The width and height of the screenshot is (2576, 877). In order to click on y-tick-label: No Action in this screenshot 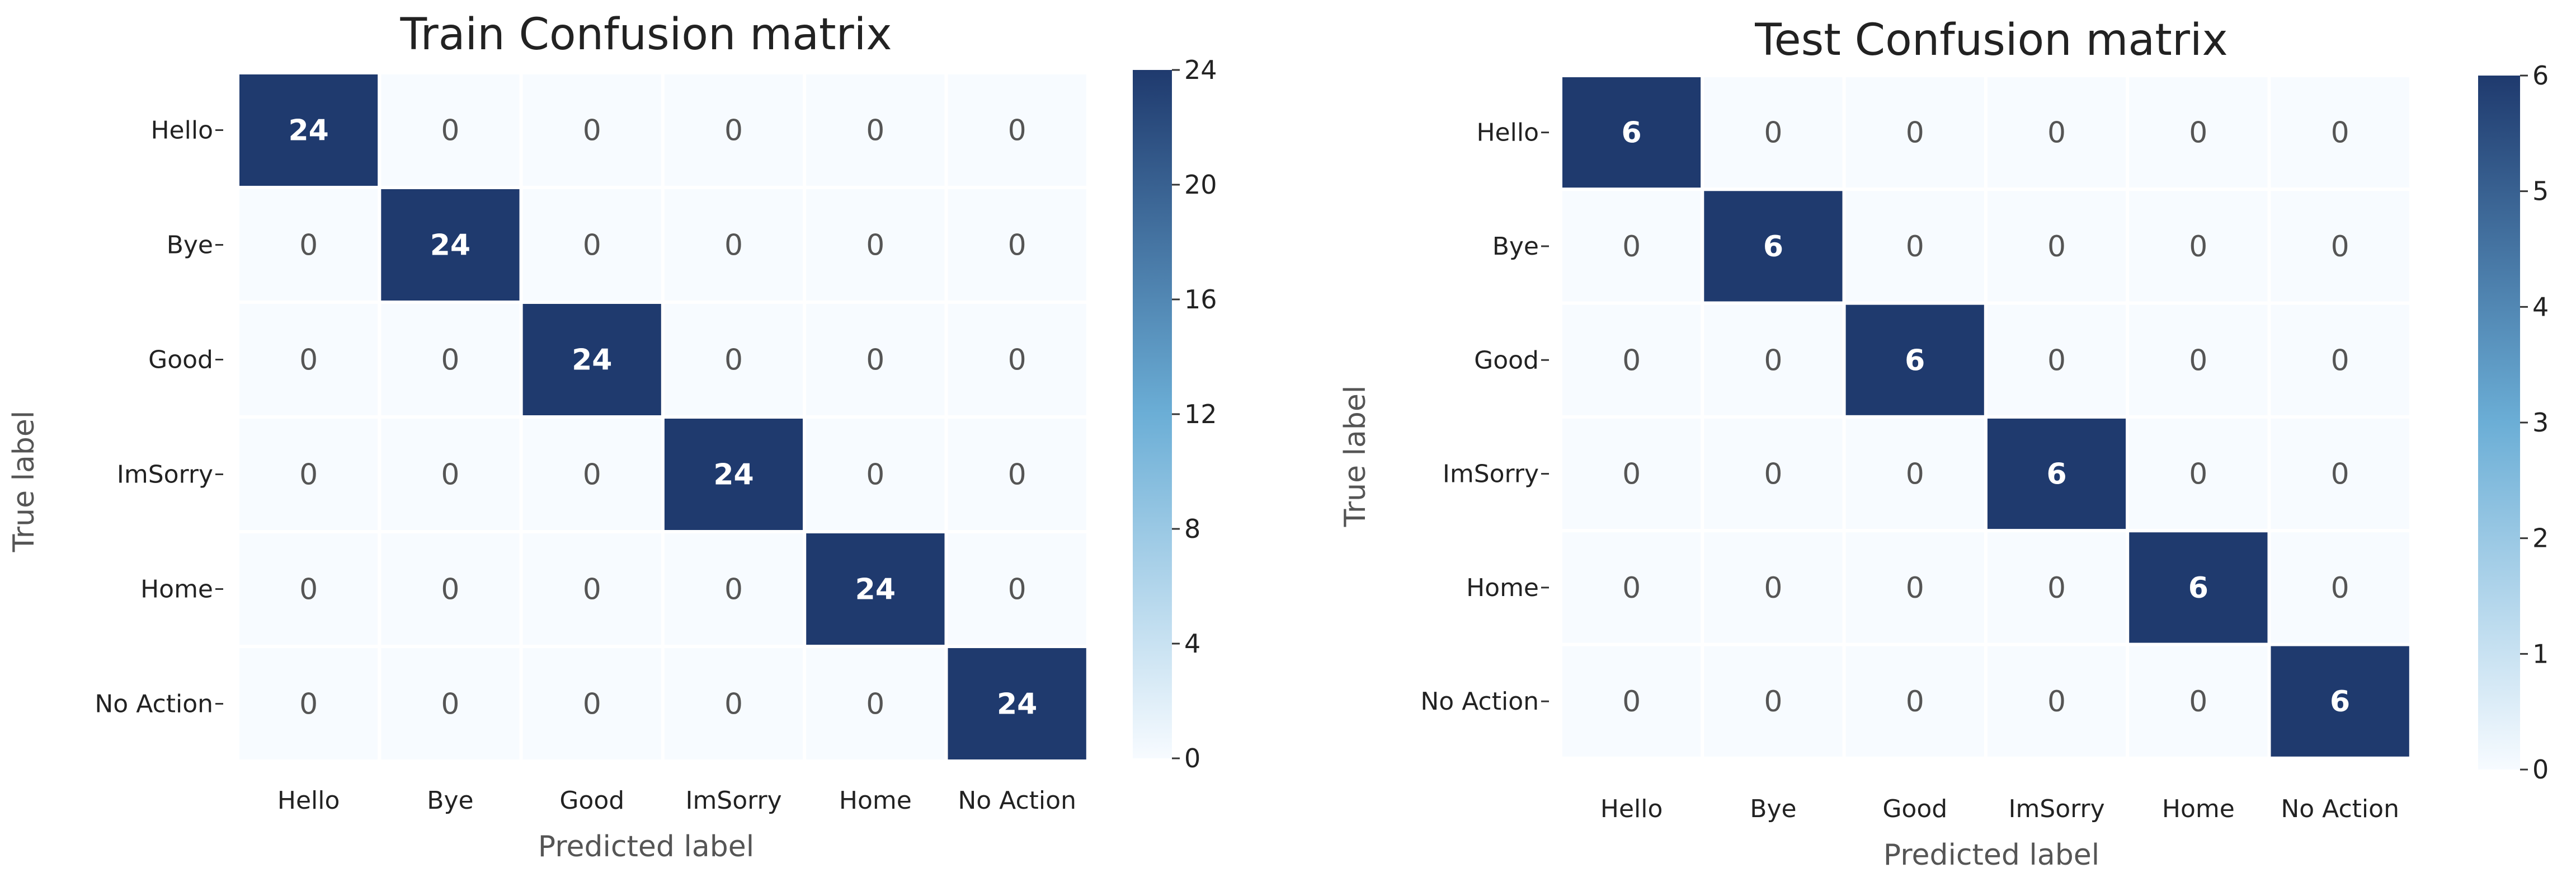, I will do `click(1479, 701)`.